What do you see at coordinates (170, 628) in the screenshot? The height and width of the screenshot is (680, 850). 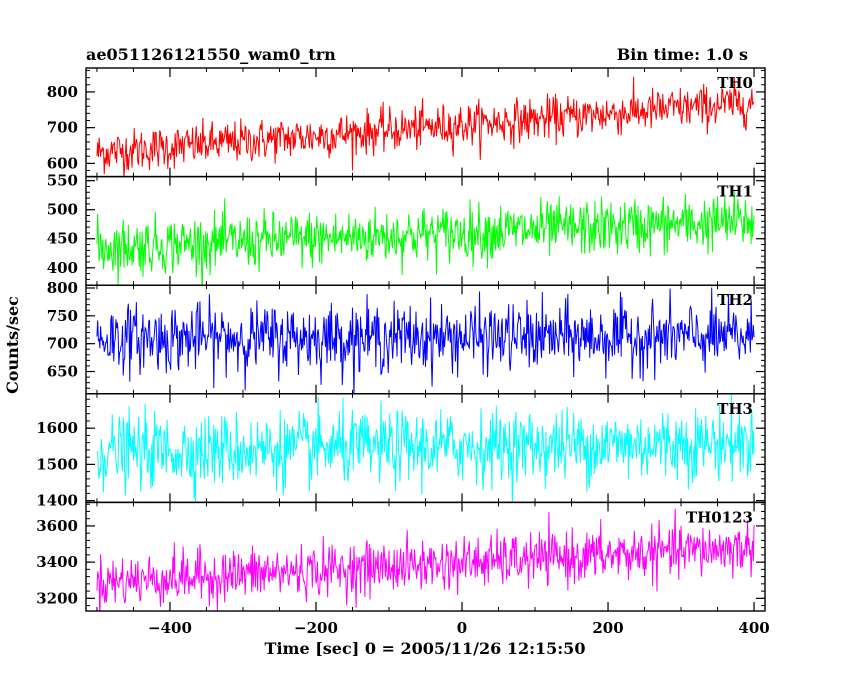 I see `x-tick-label: −400` at bounding box center [170, 628].